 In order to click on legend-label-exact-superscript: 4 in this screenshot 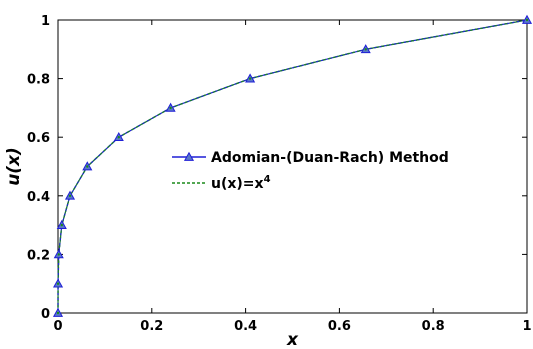, I will do `click(267, 179)`.